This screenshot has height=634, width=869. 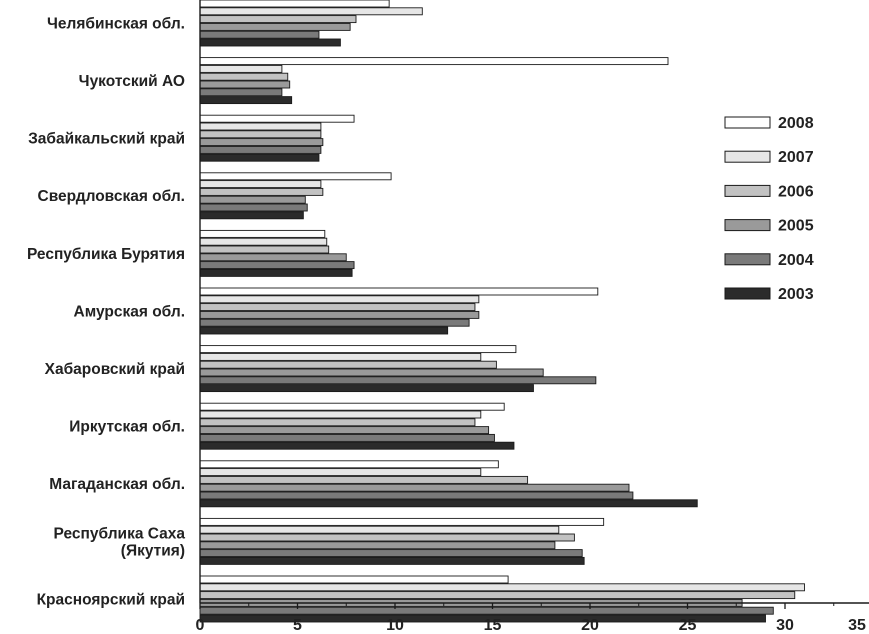 What do you see at coordinates (153, 550) in the screenshot?
I see `category-label: (Якутия)` at bounding box center [153, 550].